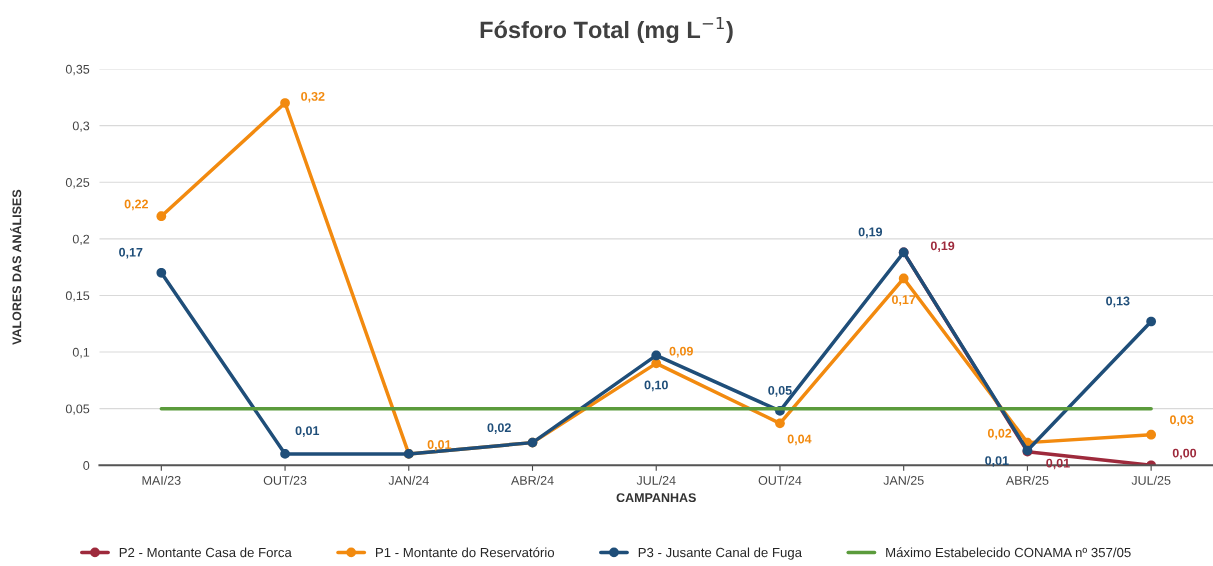 The image size is (1213, 566). I want to click on data-label: 0,09, so click(681, 352).